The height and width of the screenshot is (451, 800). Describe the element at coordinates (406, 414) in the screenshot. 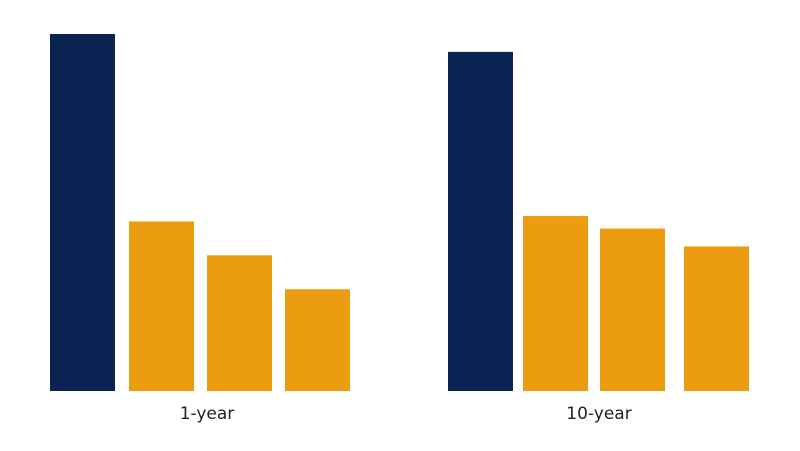

I see `category-labels-layer: 1-year 10-year` at that location.